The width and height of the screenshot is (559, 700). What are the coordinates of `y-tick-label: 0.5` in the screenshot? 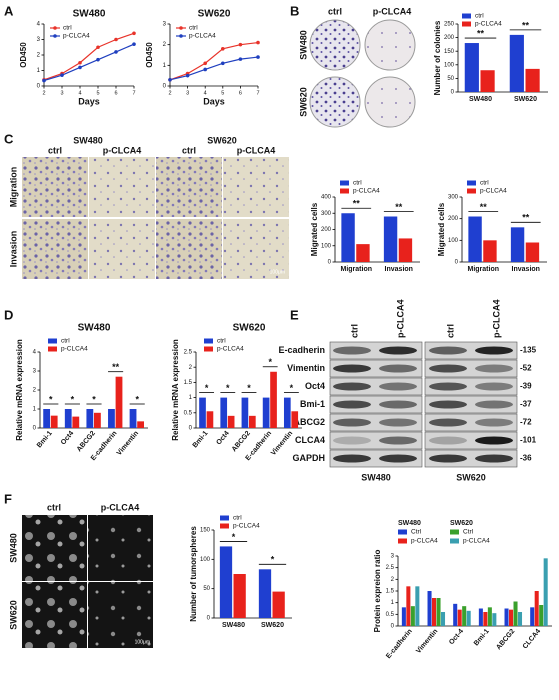 It's located at (390, 615).